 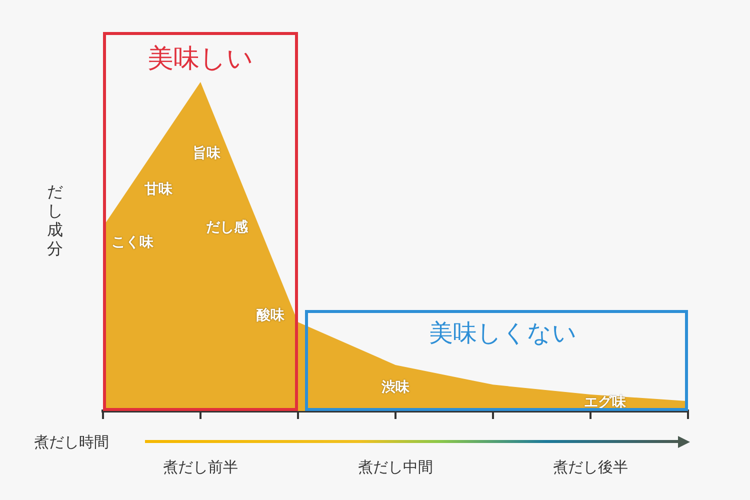 I want to click on annotation: 旨味, so click(x=207, y=153).